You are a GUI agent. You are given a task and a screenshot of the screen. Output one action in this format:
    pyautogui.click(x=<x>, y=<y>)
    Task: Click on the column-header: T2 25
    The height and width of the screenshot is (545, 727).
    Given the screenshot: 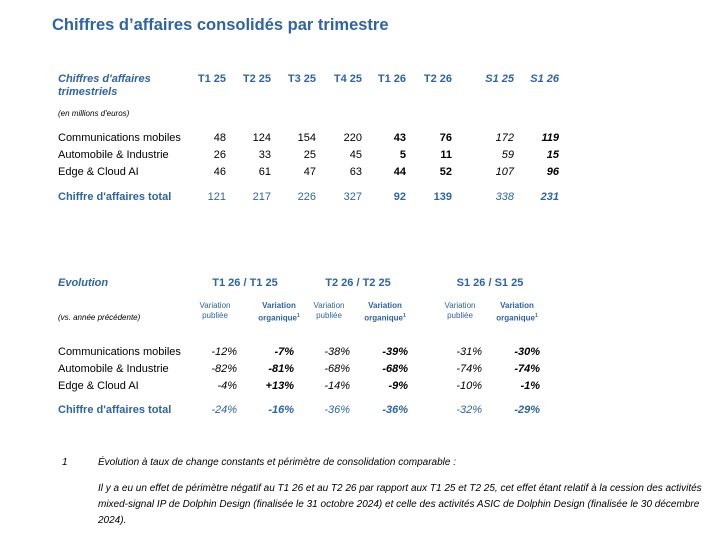 What is the action you would take?
    pyautogui.click(x=256, y=79)
    